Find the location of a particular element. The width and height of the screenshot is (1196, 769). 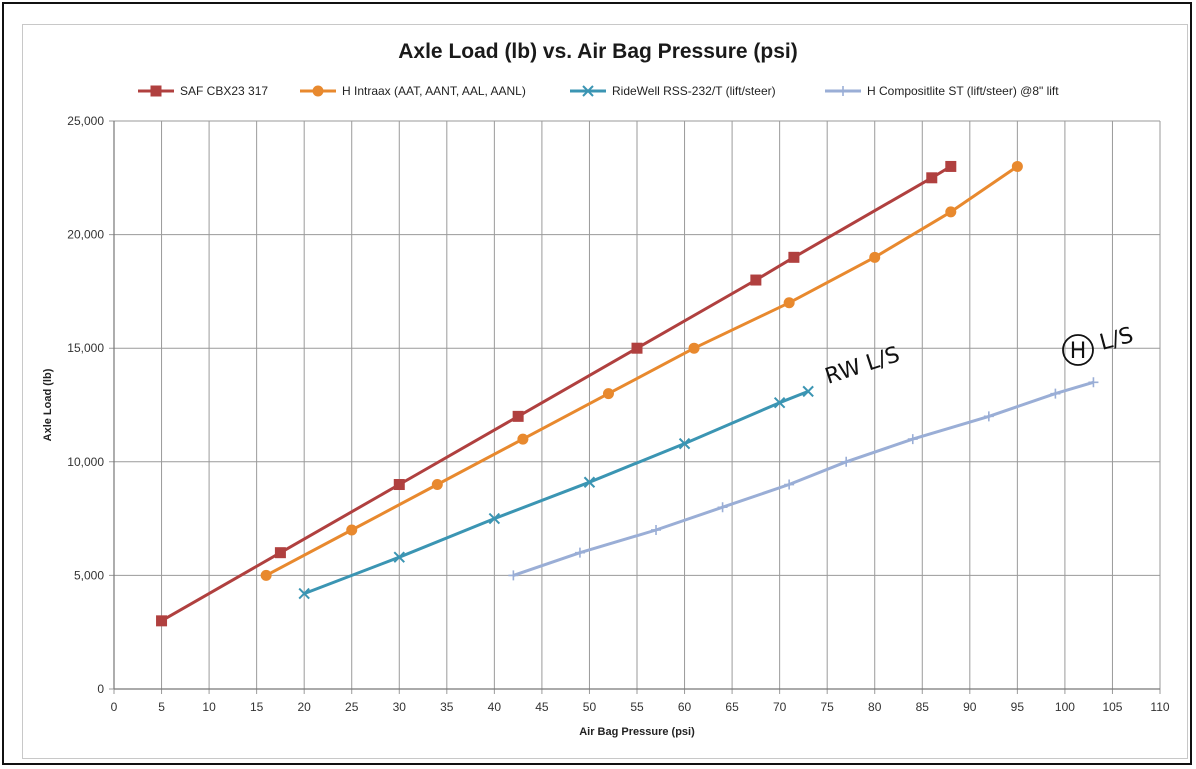

x-tick-label: 110 is located at coordinates (1159, 707).